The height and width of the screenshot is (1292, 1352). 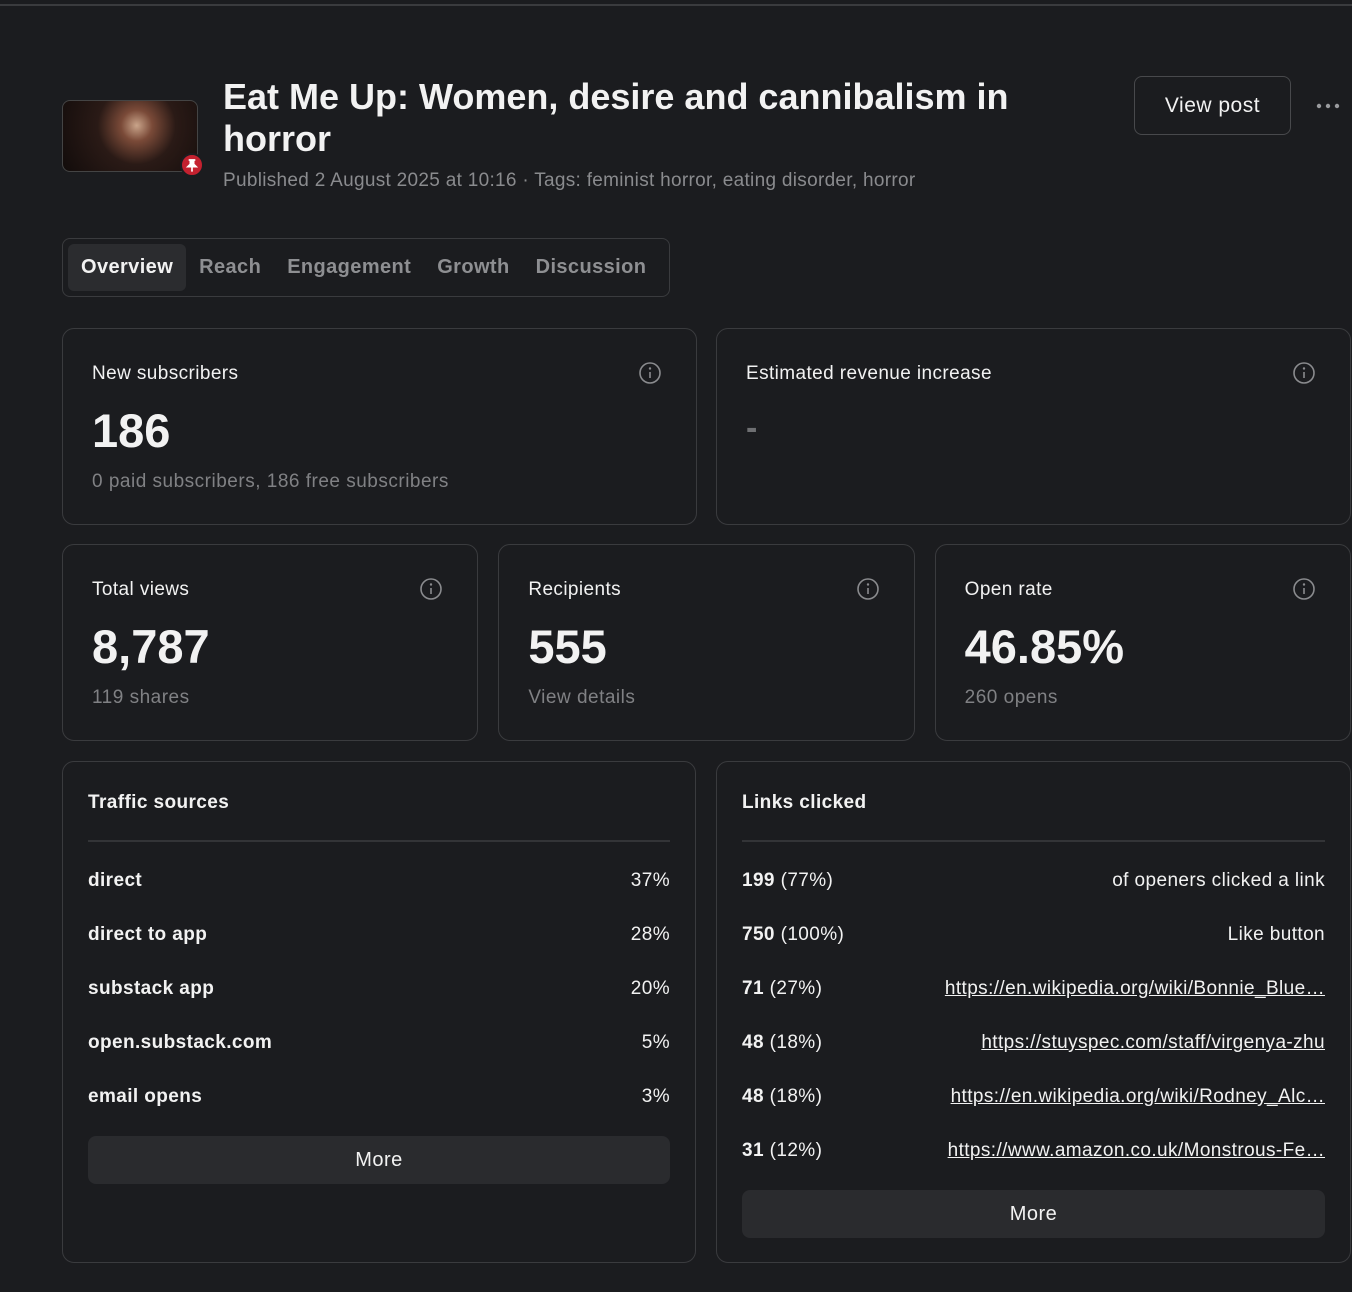 I want to click on link-stats: 750 (100%), so click(x=793, y=935).